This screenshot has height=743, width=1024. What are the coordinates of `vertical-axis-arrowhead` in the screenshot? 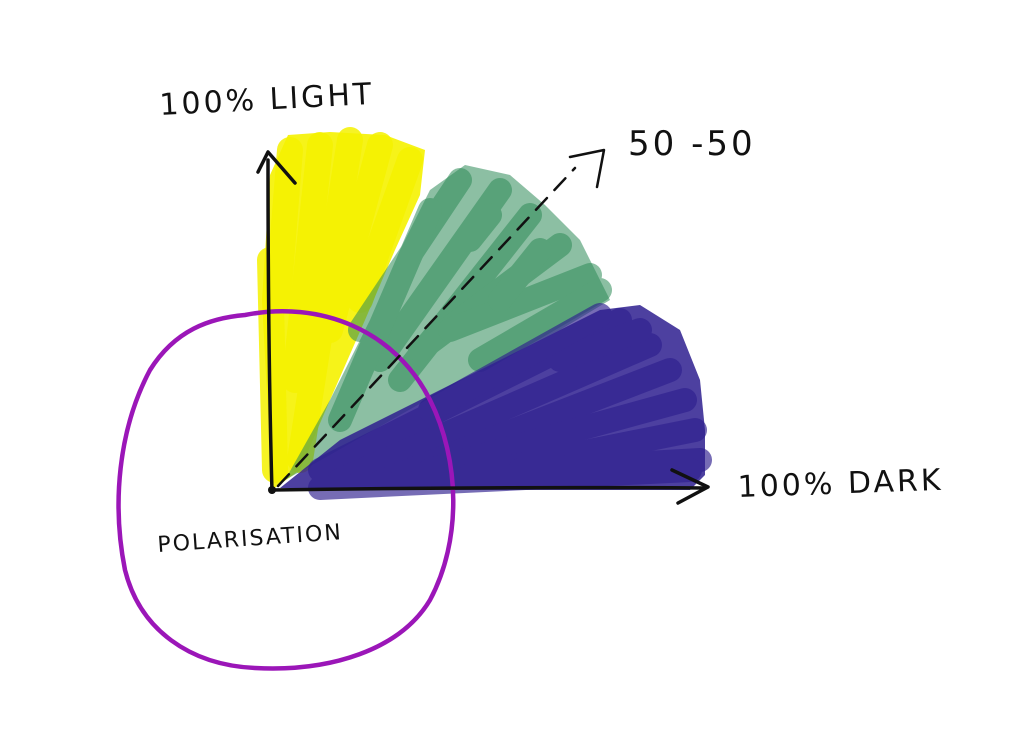 It's located at (276, 167).